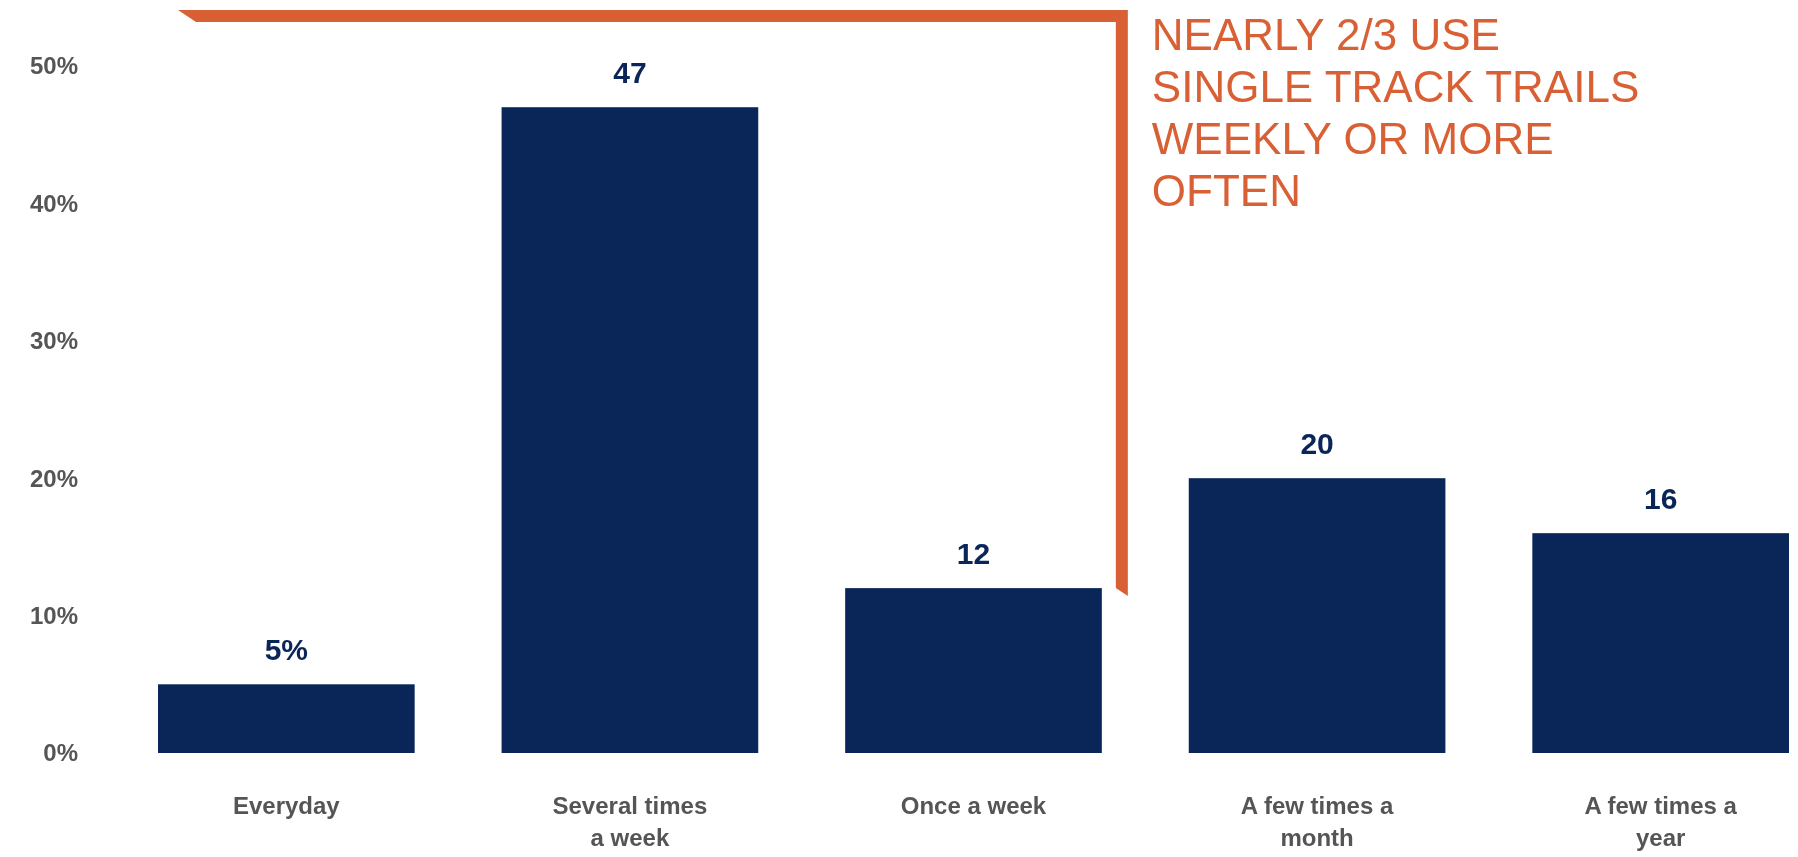 This screenshot has width=1798, height=857. I want to click on x-tick-label: Several times a week, so click(630, 821).